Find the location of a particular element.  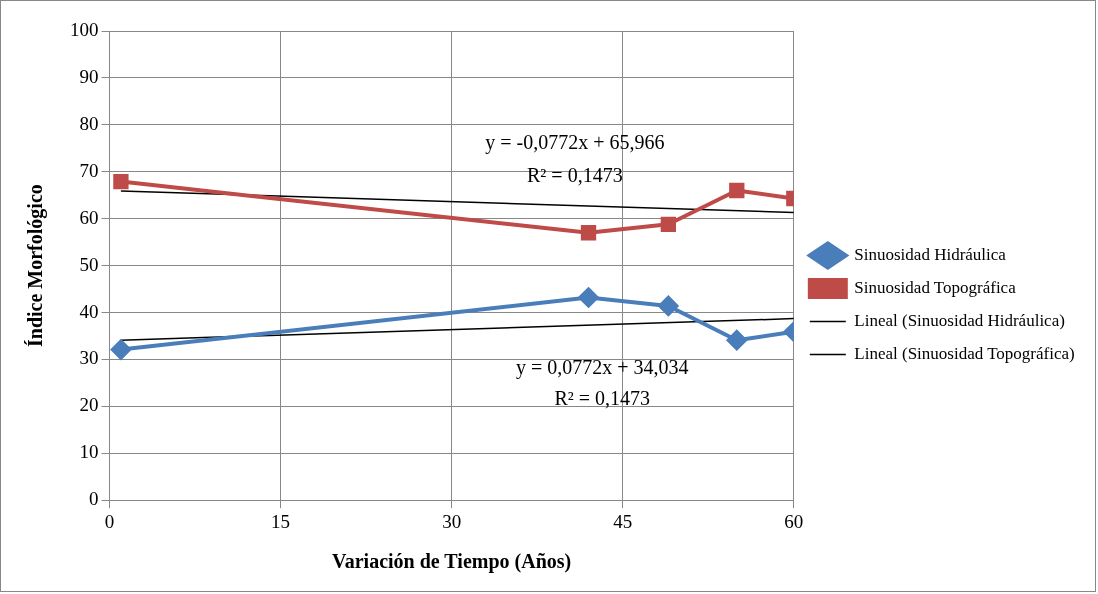

x-tick-label: 0 is located at coordinates (109, 521).